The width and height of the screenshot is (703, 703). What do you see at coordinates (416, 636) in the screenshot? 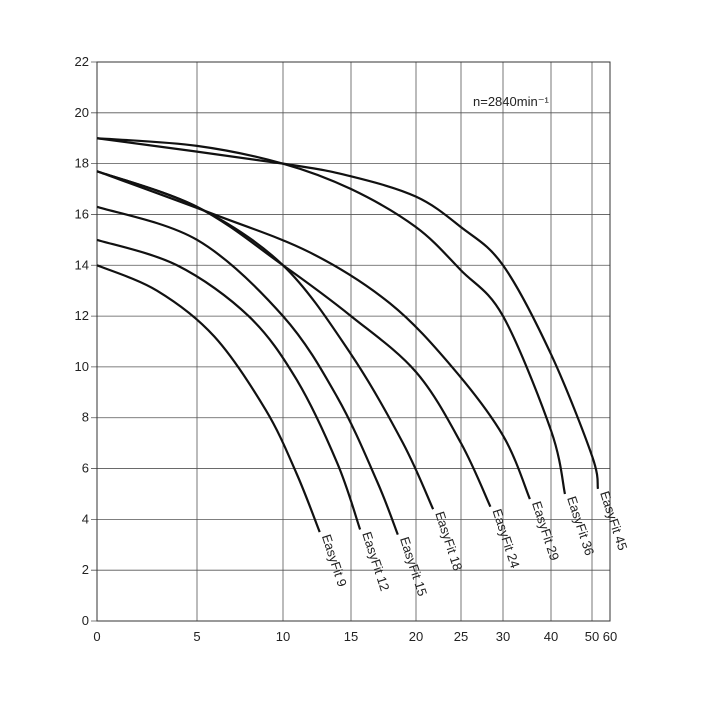
I see `x-tick-label: 20` at bounding box center [416, 636].